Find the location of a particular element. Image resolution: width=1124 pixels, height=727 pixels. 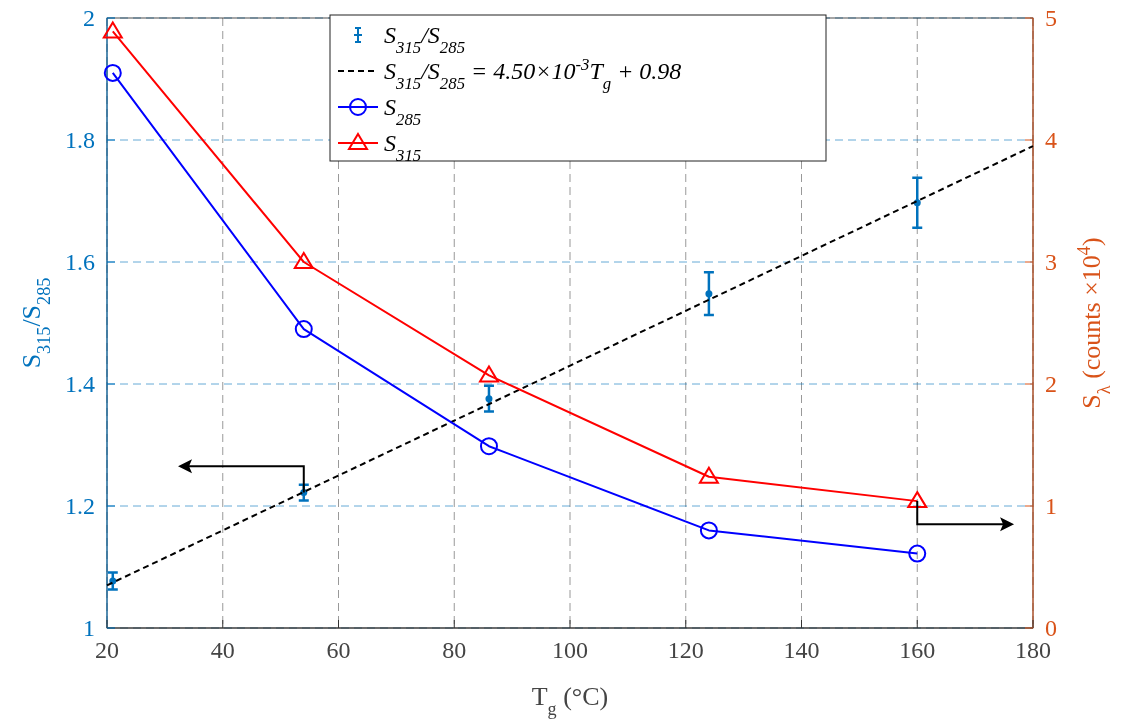

x-tick-label: 100 is located at coordinates (570, 650).